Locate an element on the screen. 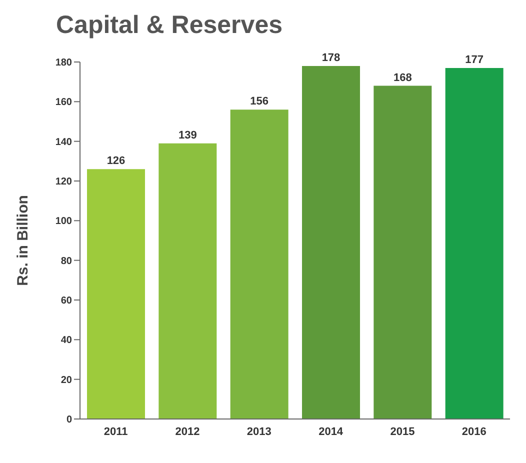 The height and width of the screenshot is (463, 526). y-tick-label: 0 is located at coordinates (69, 420).